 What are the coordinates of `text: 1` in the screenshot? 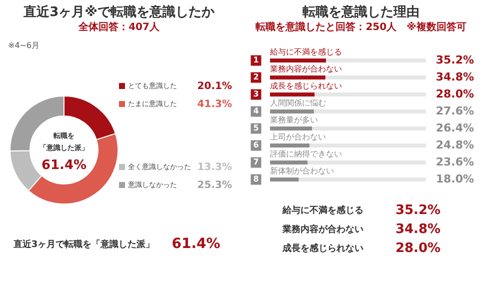 It's located at (256, 60).